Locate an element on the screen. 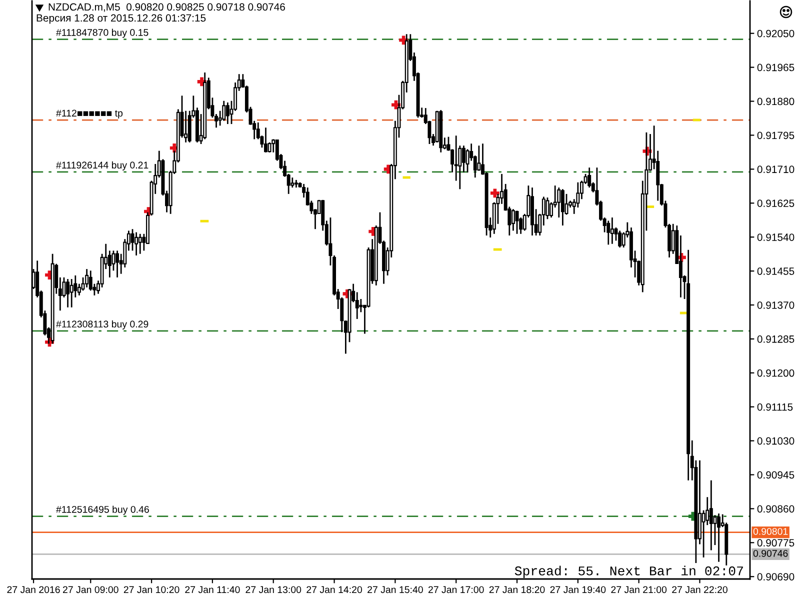 The height and width of the screenshot is (600, 800). y-tick-label: 0.90860 is located at coordinates (775, 509).